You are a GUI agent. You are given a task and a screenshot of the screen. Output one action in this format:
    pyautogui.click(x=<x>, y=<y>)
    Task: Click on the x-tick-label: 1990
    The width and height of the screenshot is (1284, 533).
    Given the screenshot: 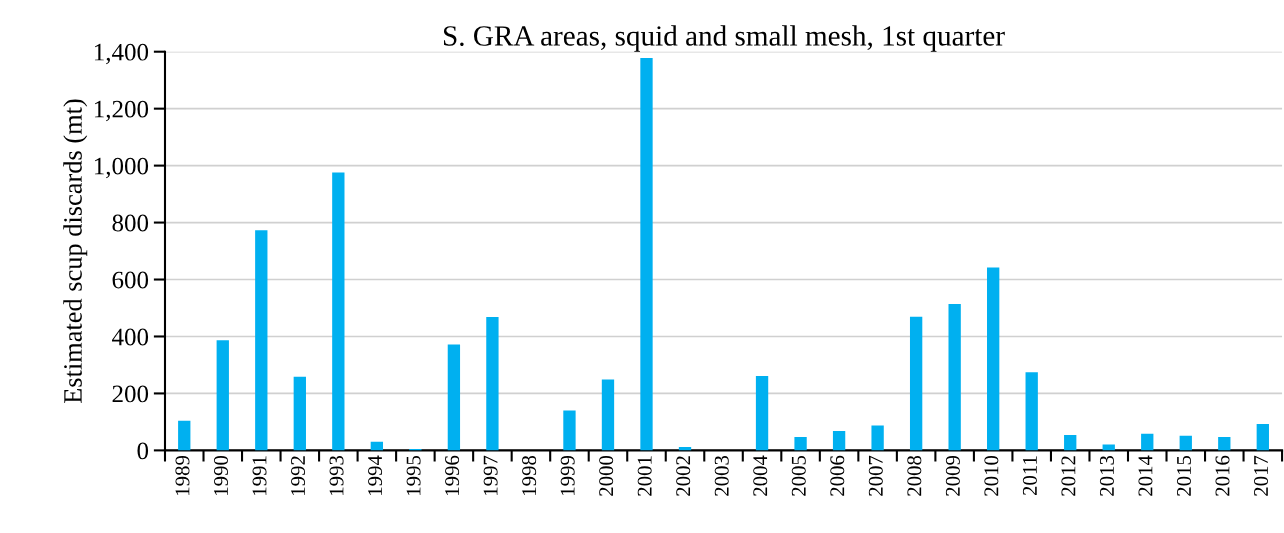 What is the action you would take?
    pyautogui.click(x=220, y=475)
    